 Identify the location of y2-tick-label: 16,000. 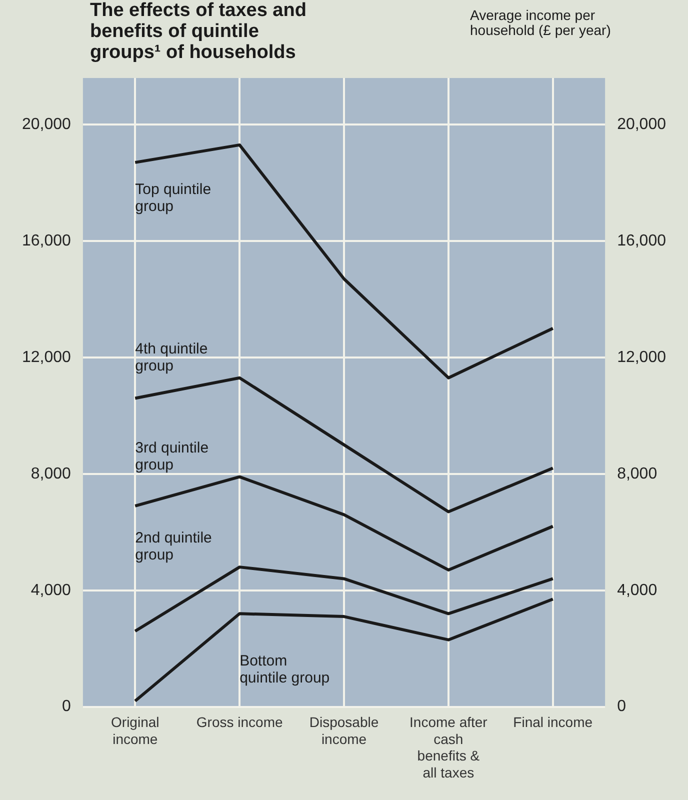
(641, 241).